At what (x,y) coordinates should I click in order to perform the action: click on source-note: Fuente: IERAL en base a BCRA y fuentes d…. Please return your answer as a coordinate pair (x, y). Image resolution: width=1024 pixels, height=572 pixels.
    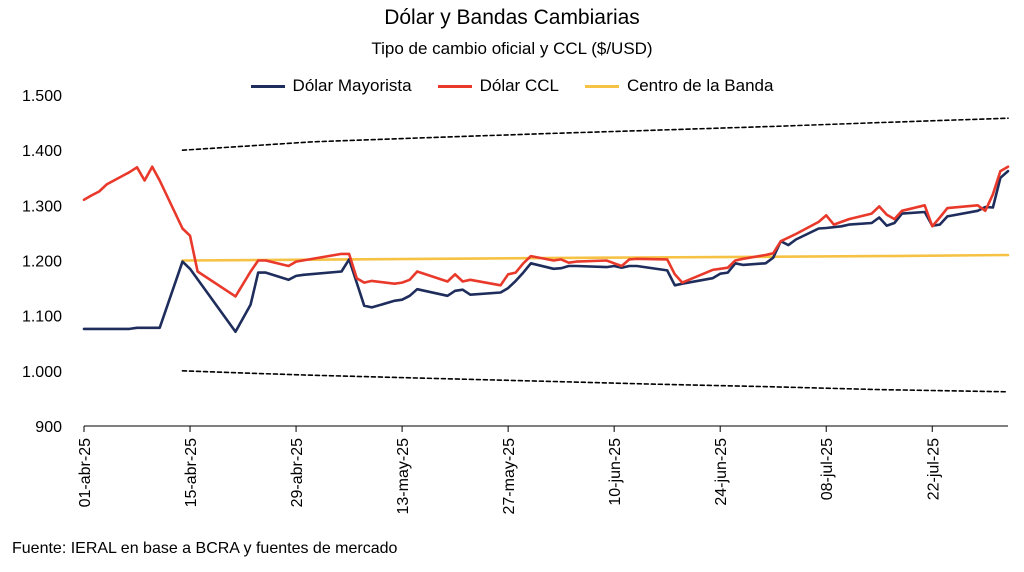
    Looking at the image, I should click on (205, 548).